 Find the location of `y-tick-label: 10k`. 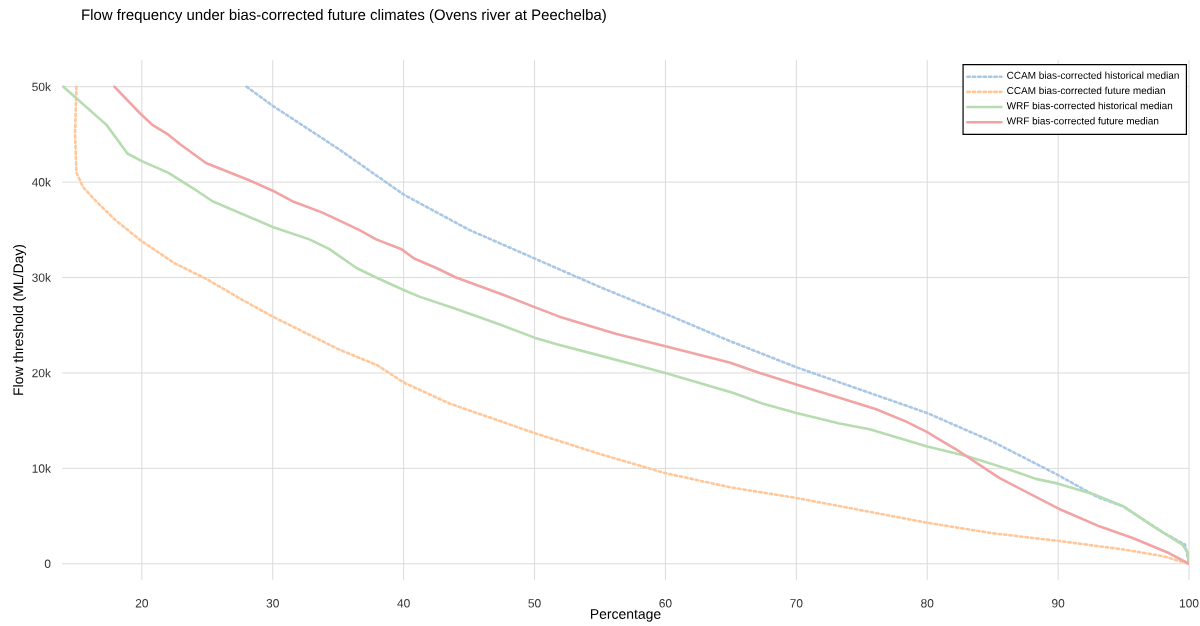

y-tick-label: 10k is located at coordinates (41, 468).